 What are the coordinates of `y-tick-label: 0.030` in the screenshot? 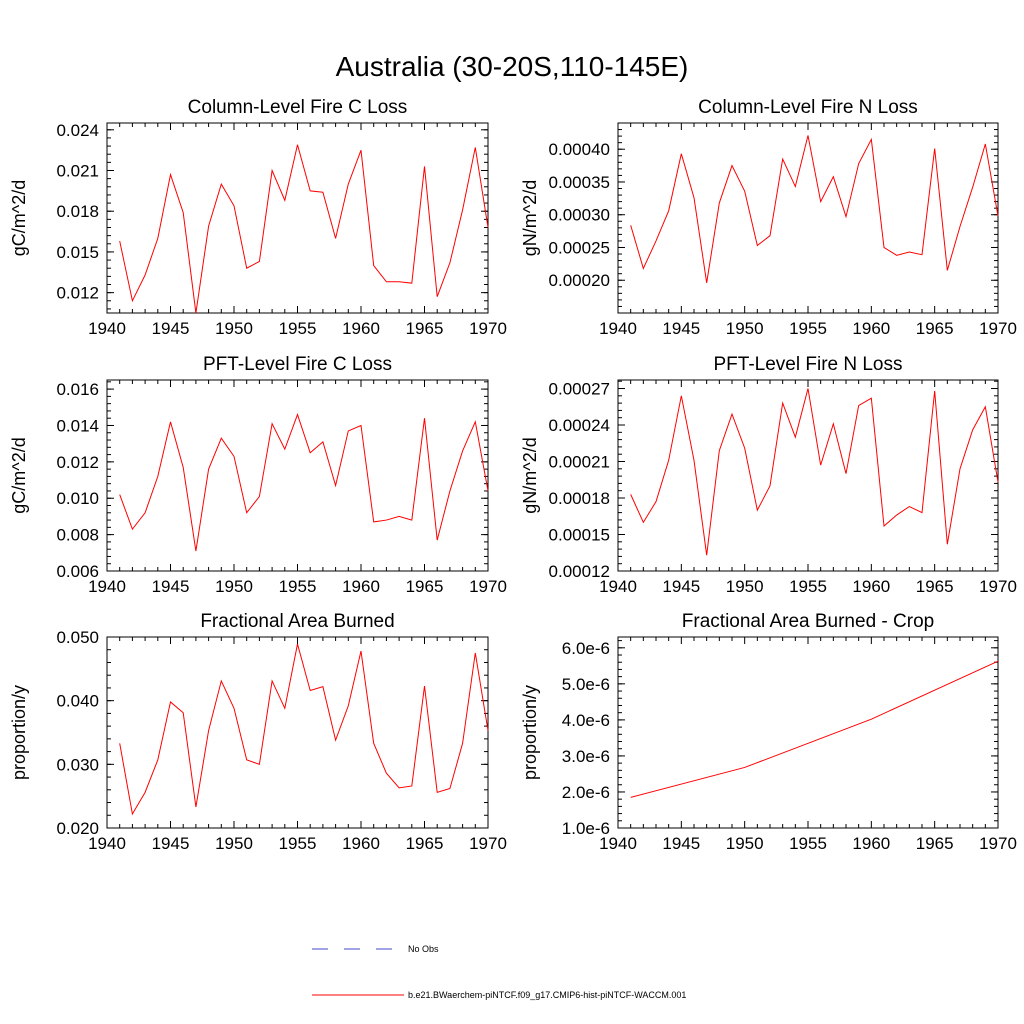 It's located at (77, 764).